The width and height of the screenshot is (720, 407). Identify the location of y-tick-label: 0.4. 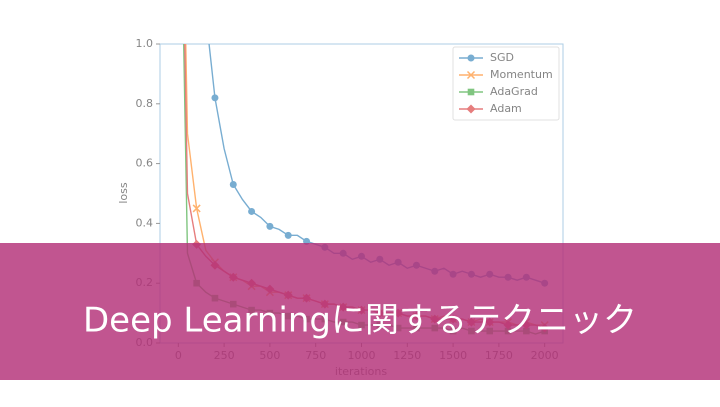
(145, 222).